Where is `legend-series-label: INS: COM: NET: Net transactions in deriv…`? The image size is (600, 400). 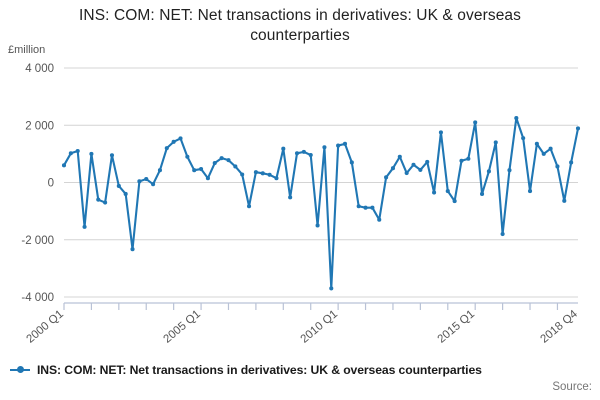 legend-series-label: INS: COM: NET: Net transactions in deriv… is located at coordinates (259, 370).